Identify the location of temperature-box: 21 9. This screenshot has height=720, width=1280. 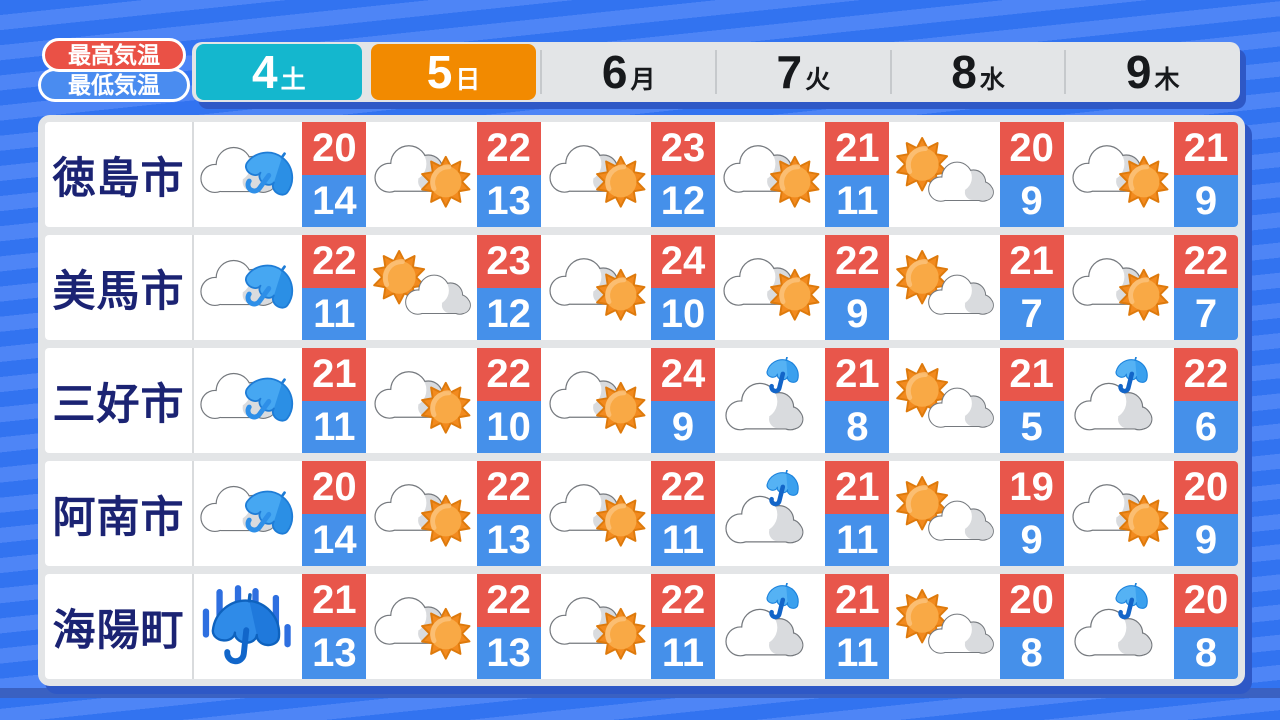
(1205, 174).